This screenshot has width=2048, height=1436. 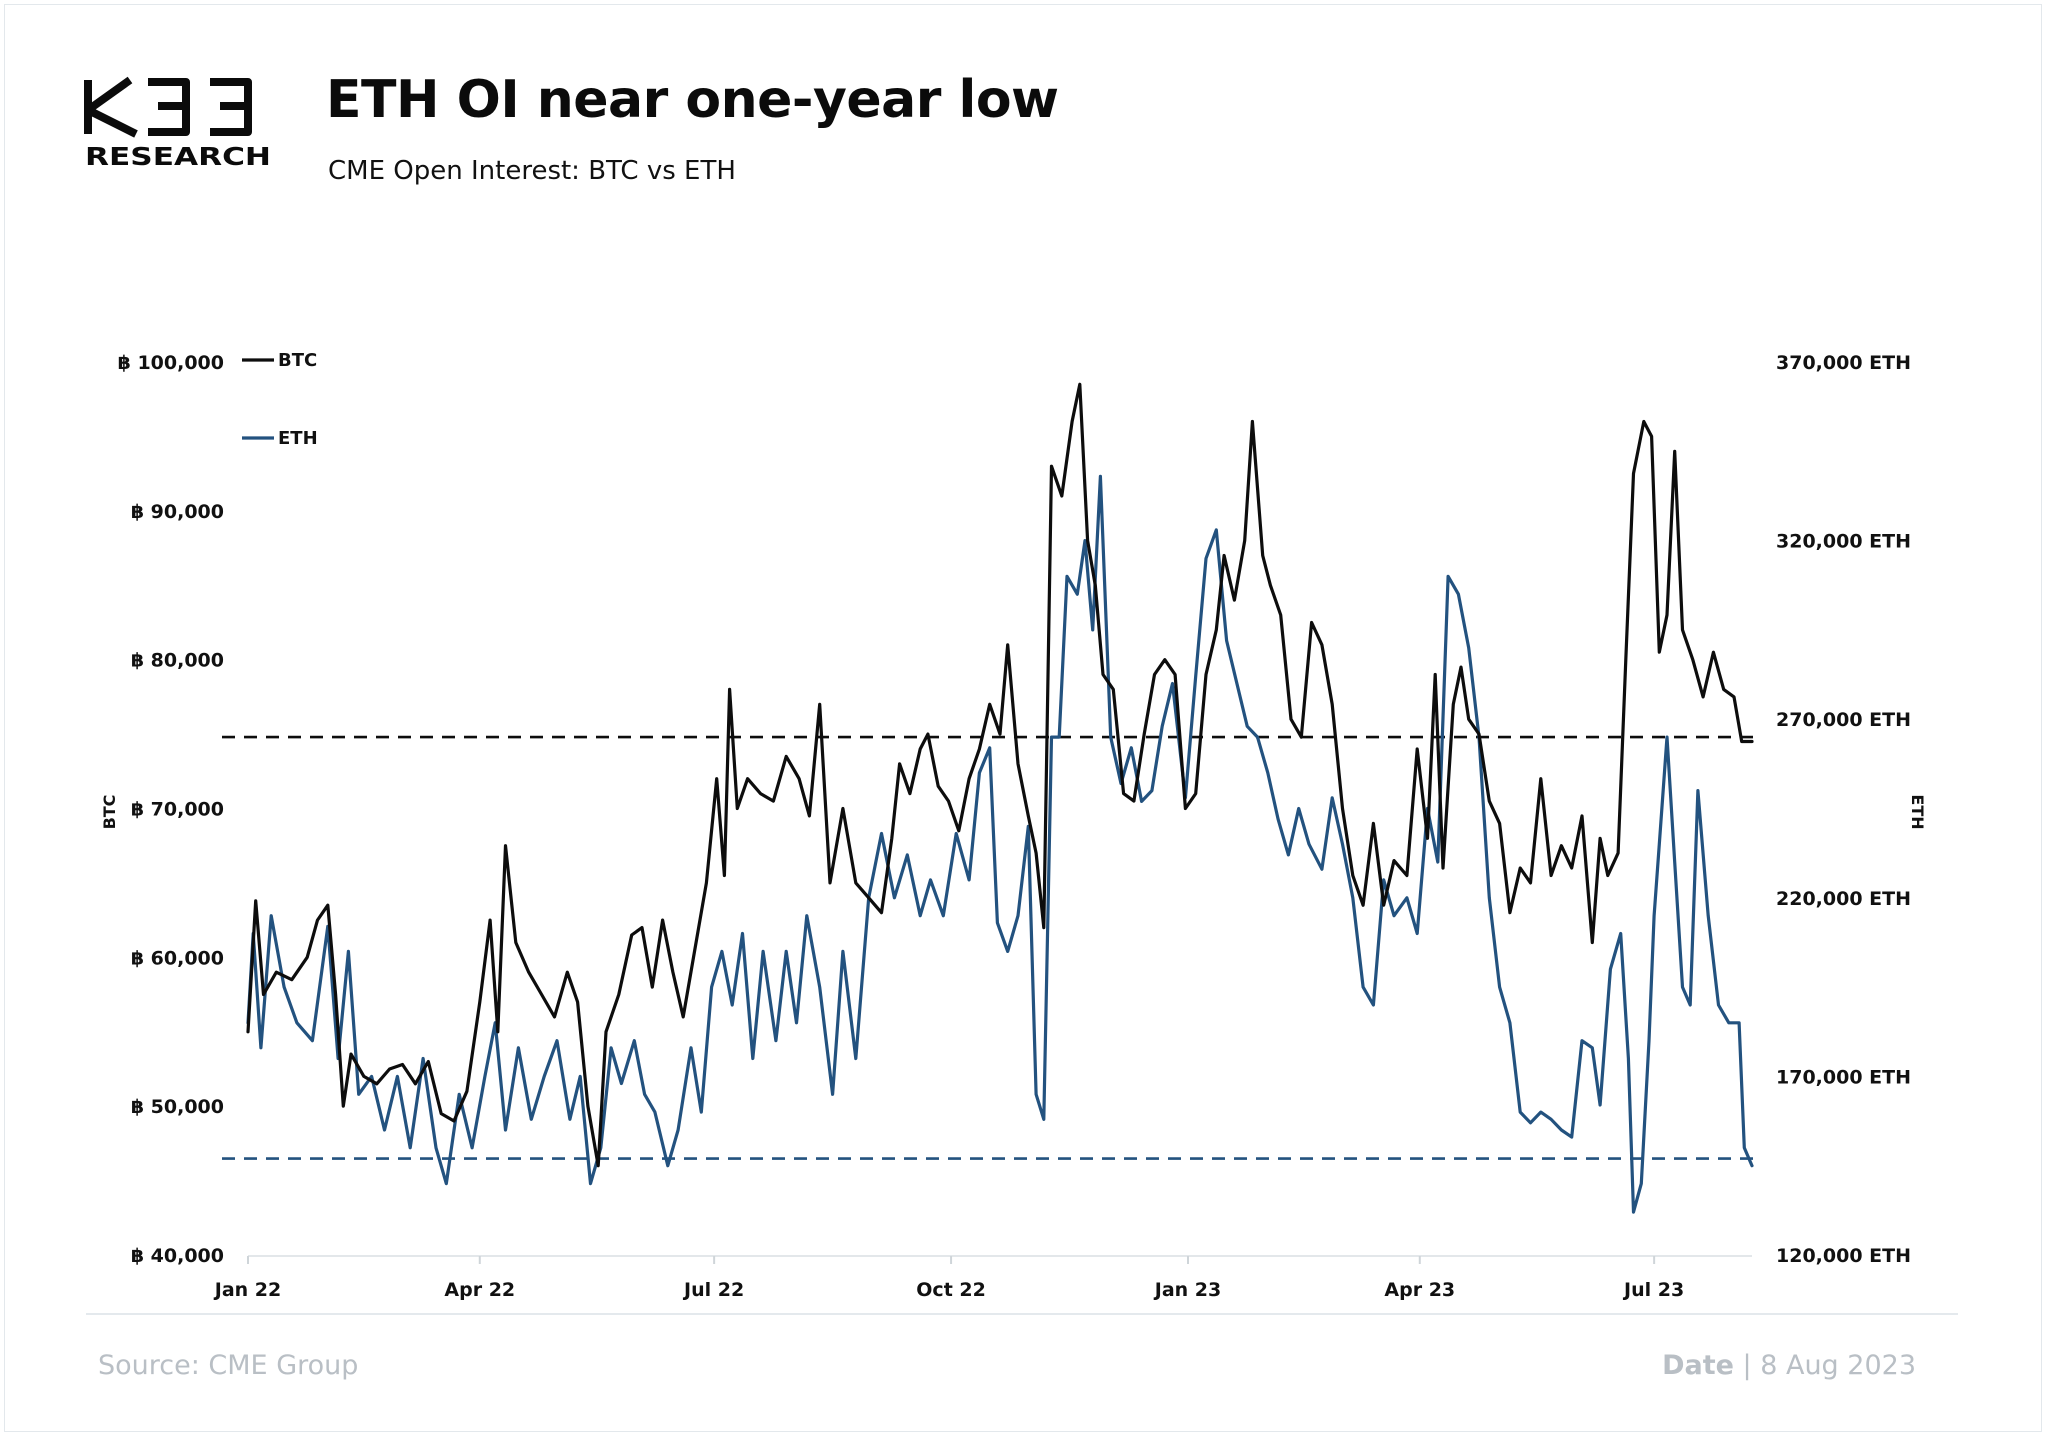 What do you see at coordinates (713, 1290) in the screenshot?
I see `x-tick-label: Jul 22` at bounding box center [713, 1290].